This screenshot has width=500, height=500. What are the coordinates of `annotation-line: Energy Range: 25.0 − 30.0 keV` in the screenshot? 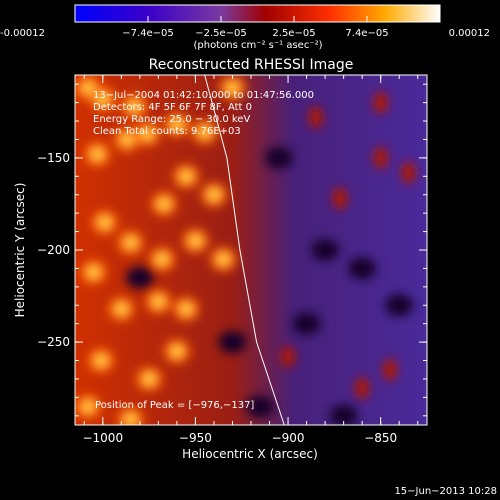 It's located at (171, 119).